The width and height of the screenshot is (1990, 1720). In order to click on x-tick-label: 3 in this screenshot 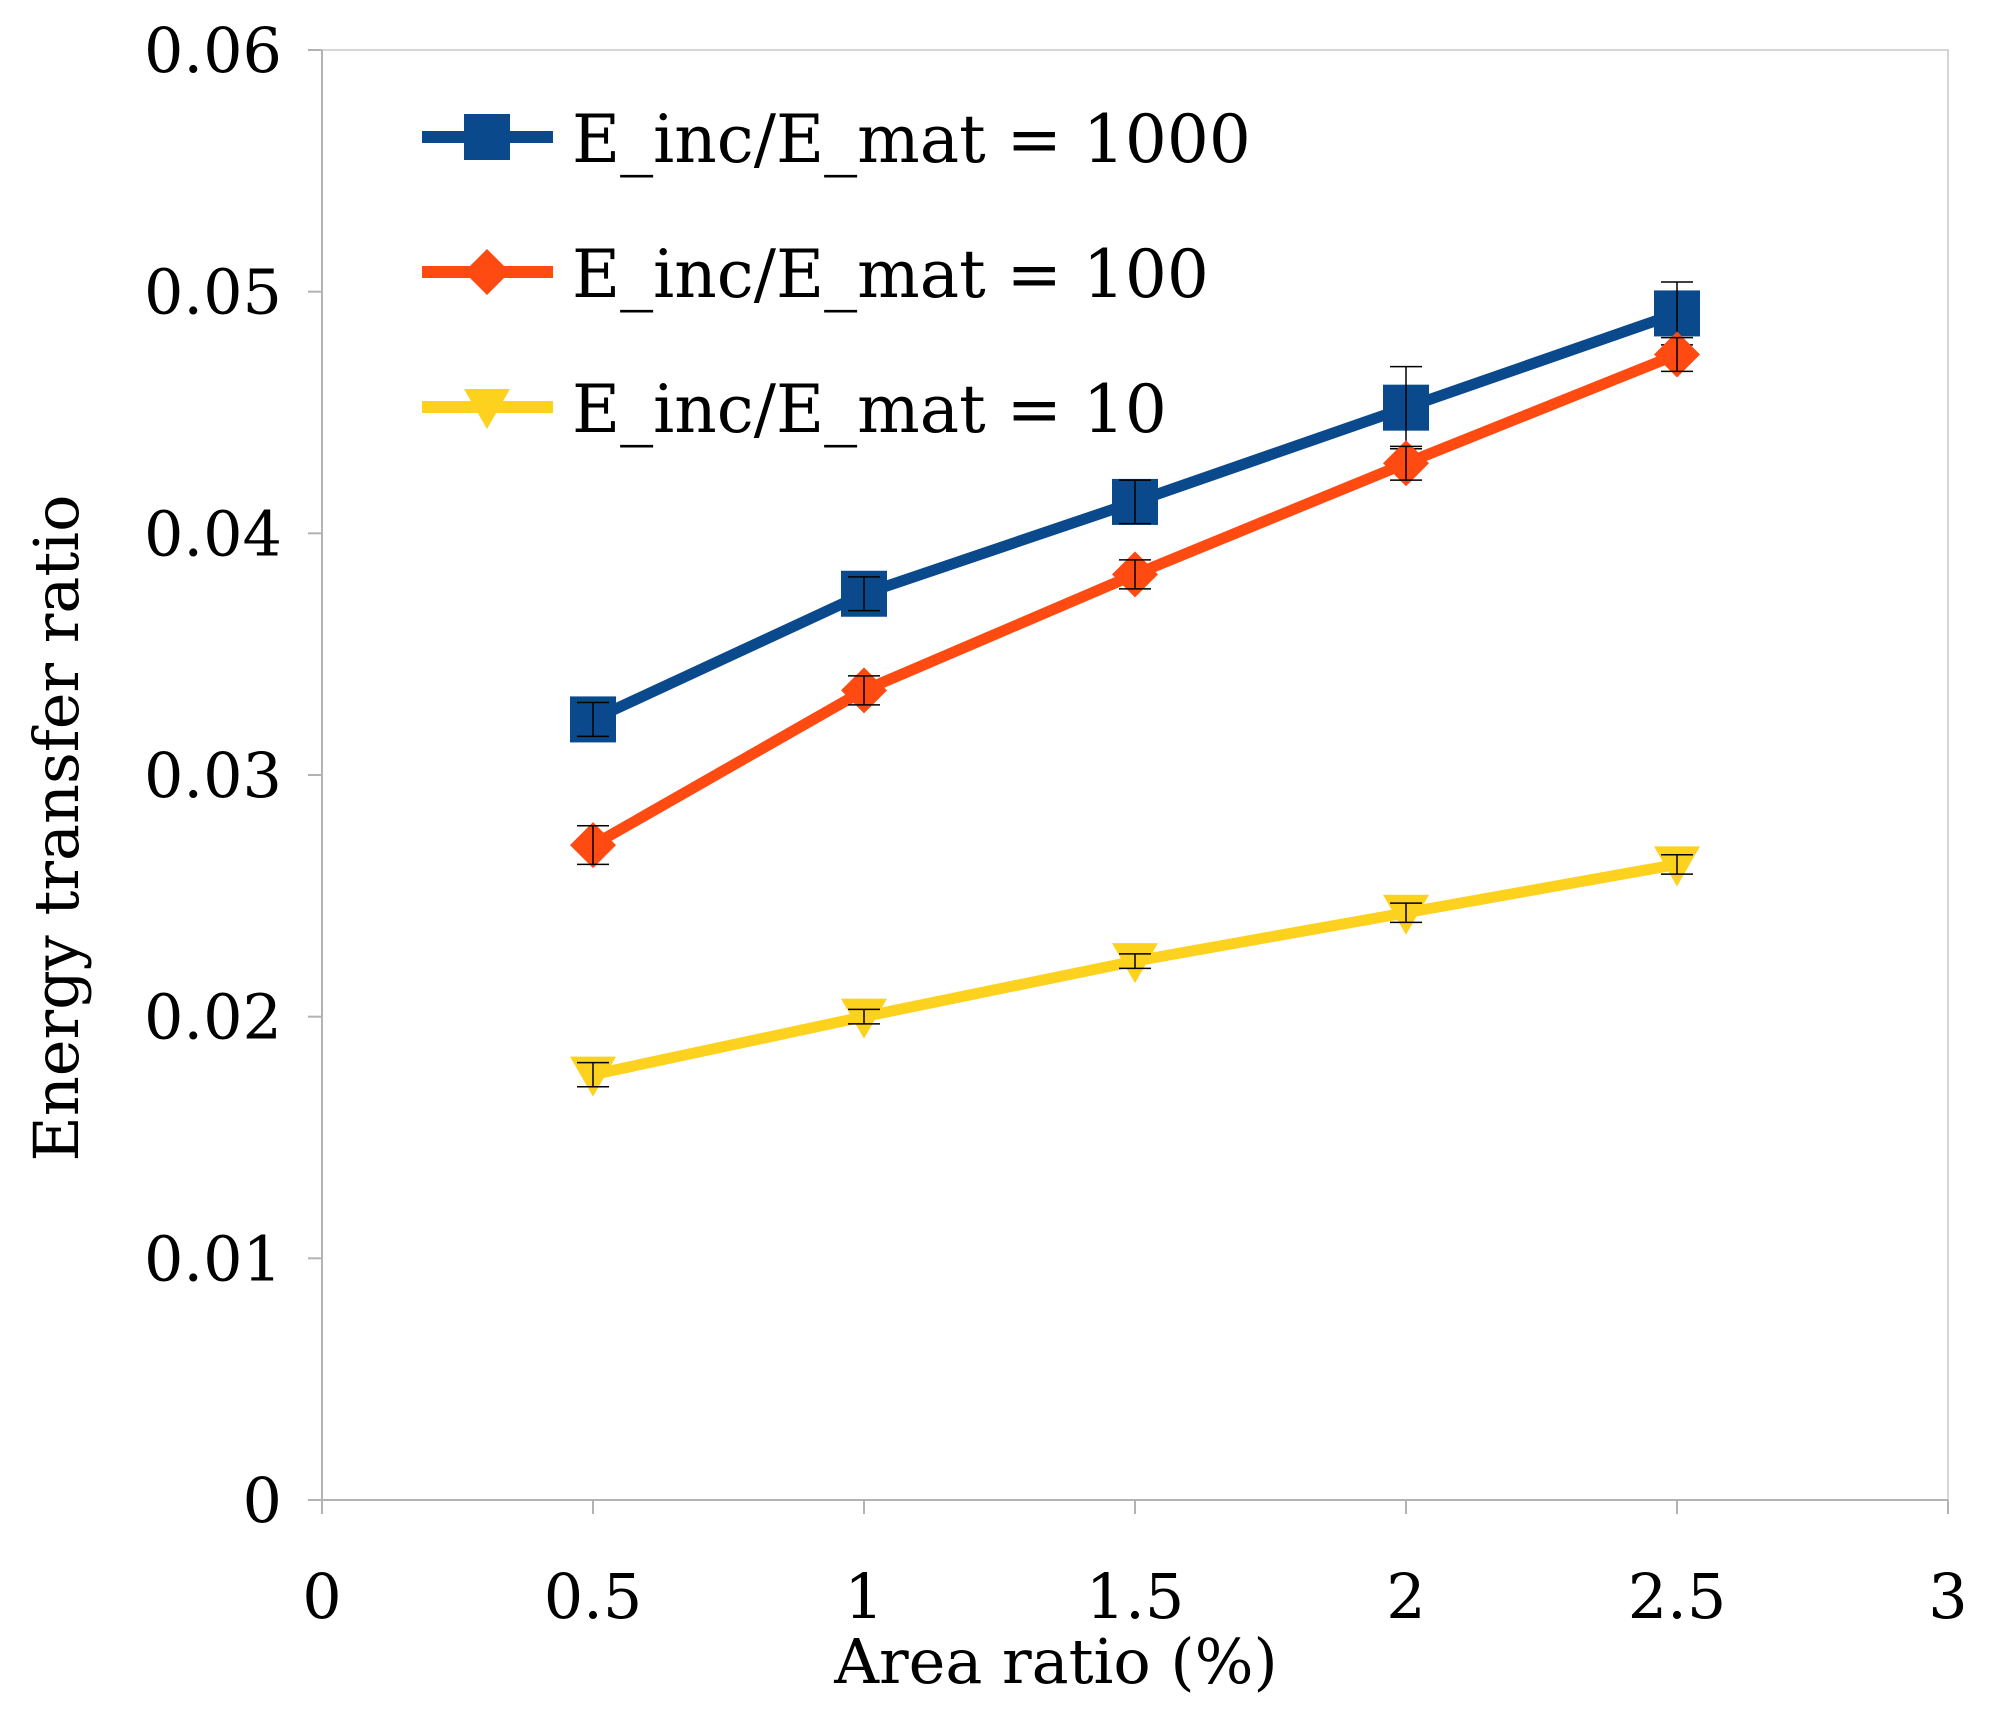, I will do `click(1947, 1596)`.